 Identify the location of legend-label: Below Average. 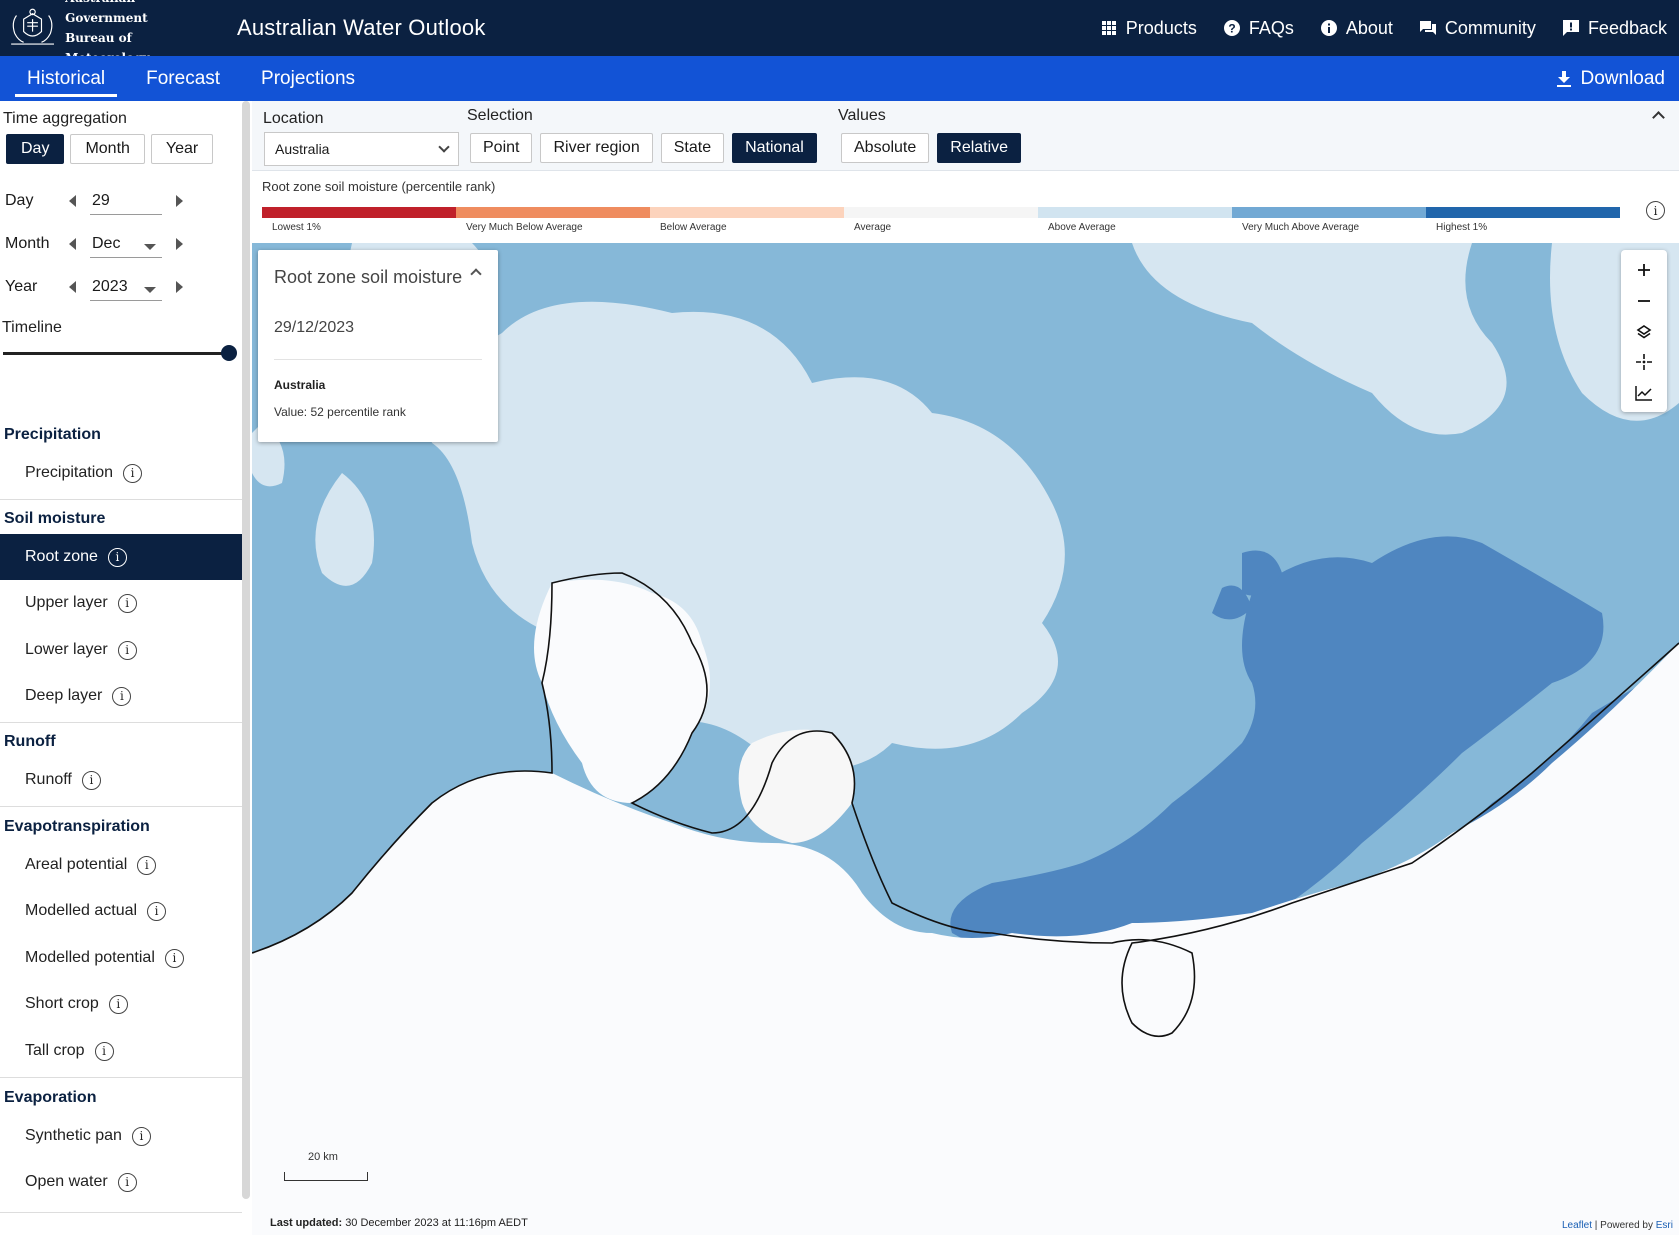
(693, 227).